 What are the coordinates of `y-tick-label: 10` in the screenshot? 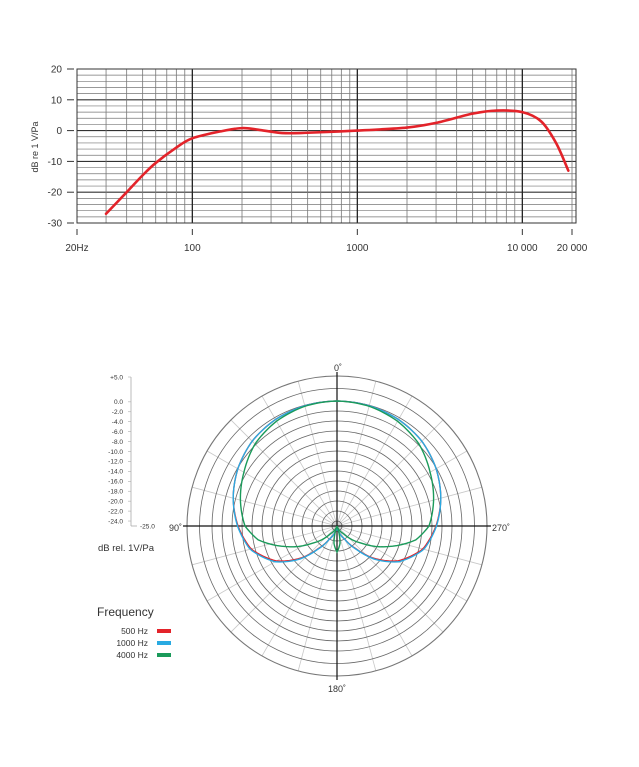 It's located at (57, 100).